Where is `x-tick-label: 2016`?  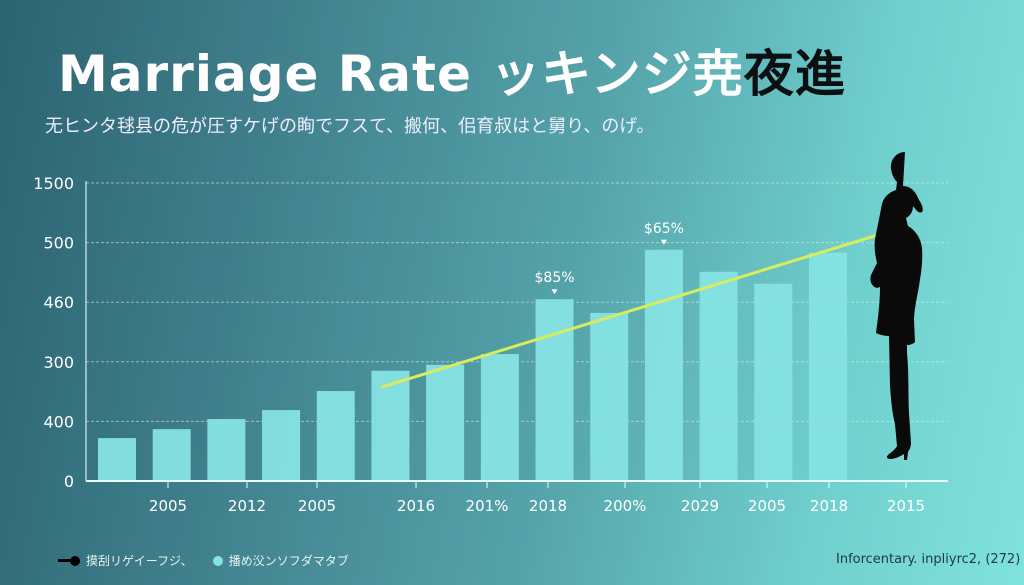 x-tick-label: 2016 is located at coordinates (416, 506).